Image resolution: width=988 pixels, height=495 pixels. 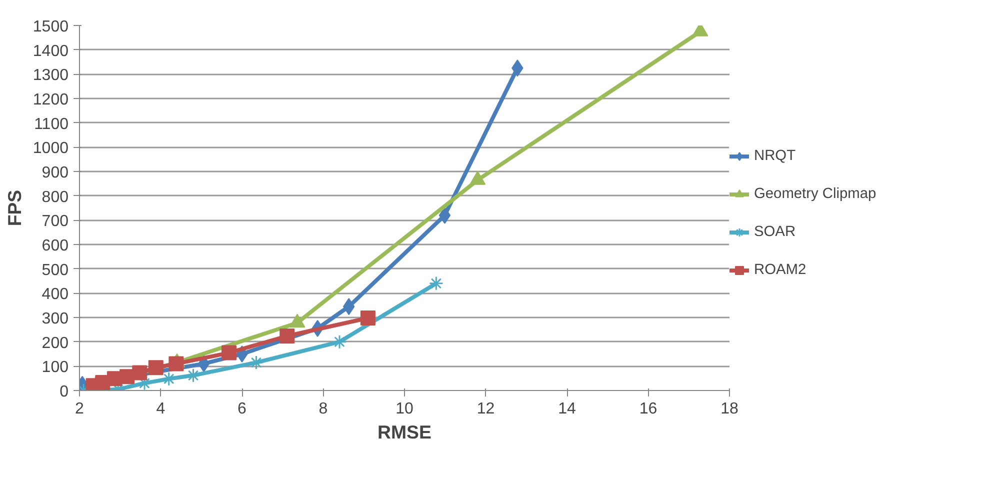 What do you see at coordinates (14, 208) in the screenshot?
I see `y-axis-title: FPS` at bounding box center [14, 208].